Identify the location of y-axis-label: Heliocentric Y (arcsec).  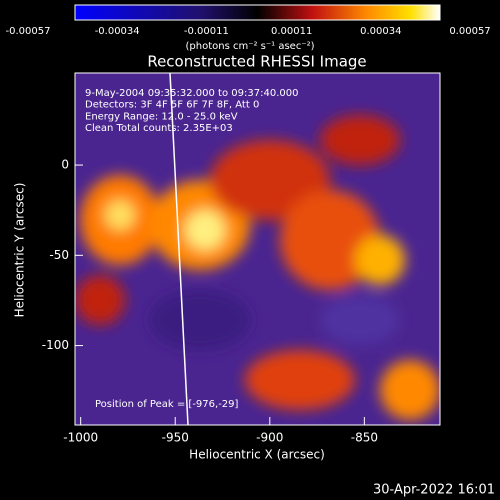
(20, 250).